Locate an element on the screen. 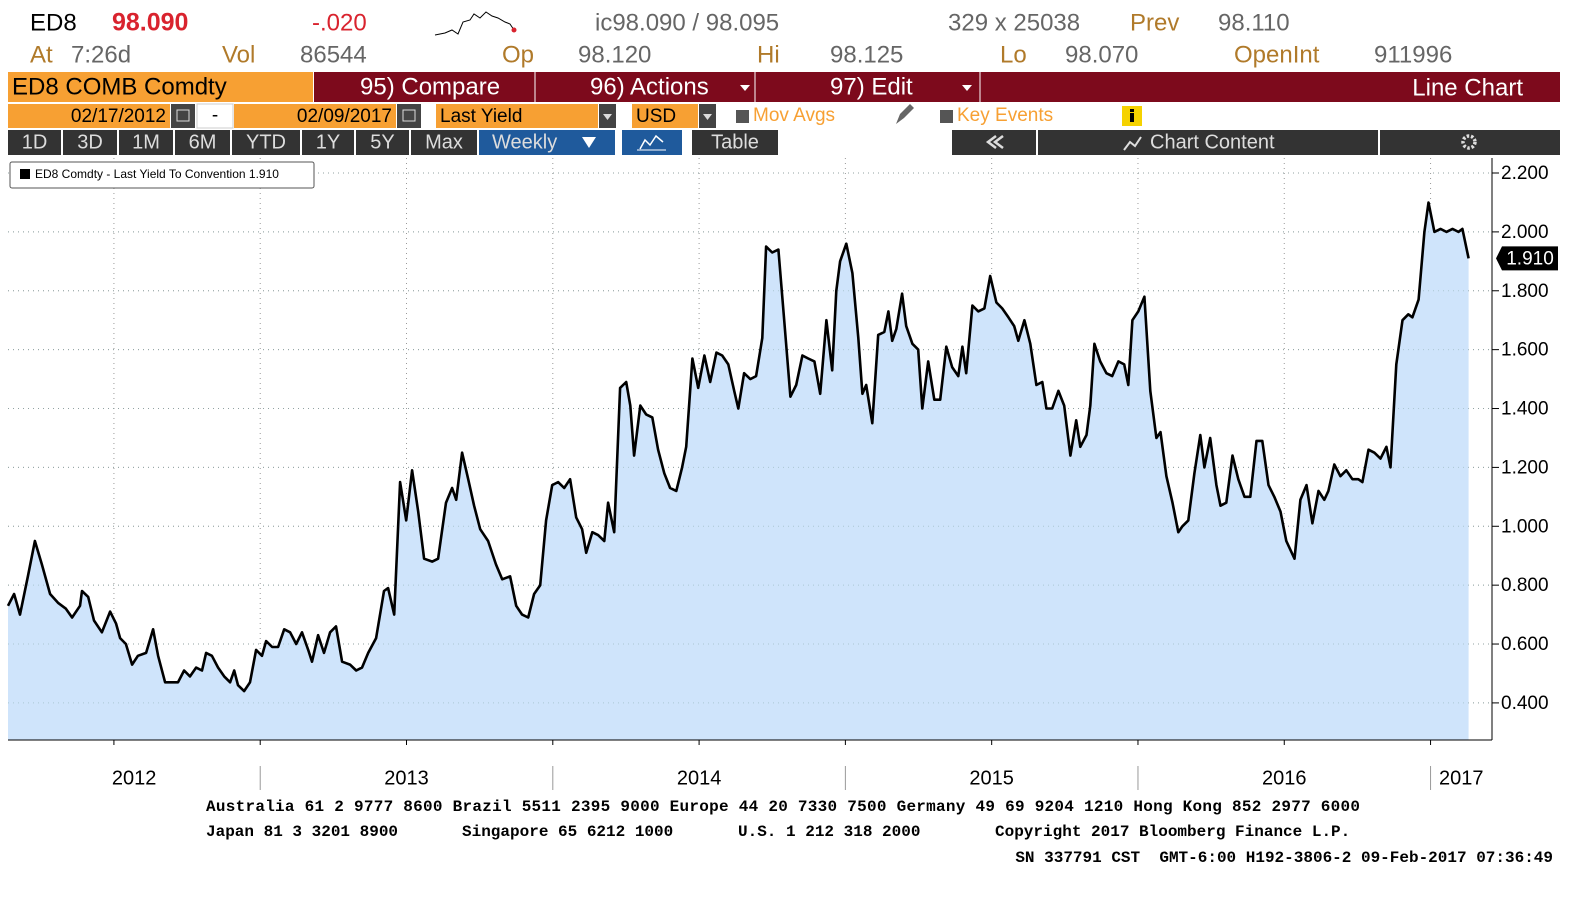 This screenshot has height=900, width=1590. security-box is located at coordinates (160, 87).